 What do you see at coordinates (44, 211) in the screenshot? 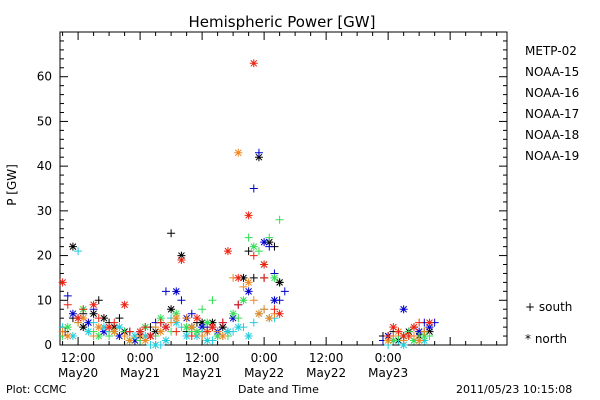
I see `y-tick-label: 30` at bounding box center [44, 211].